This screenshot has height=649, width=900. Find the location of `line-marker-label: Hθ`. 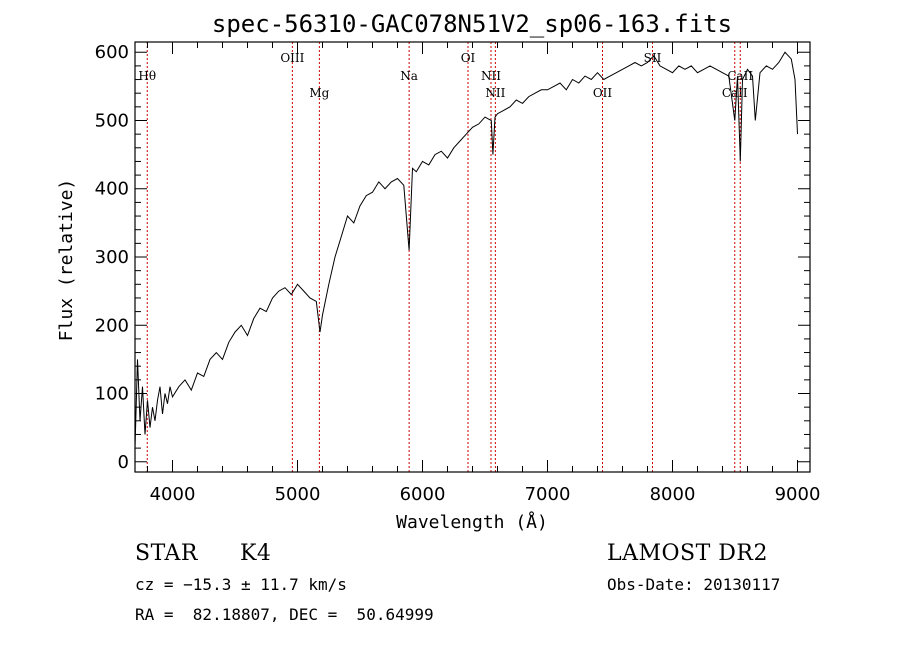

line-marker-label: Hθ is located at coordinates (147, 76).